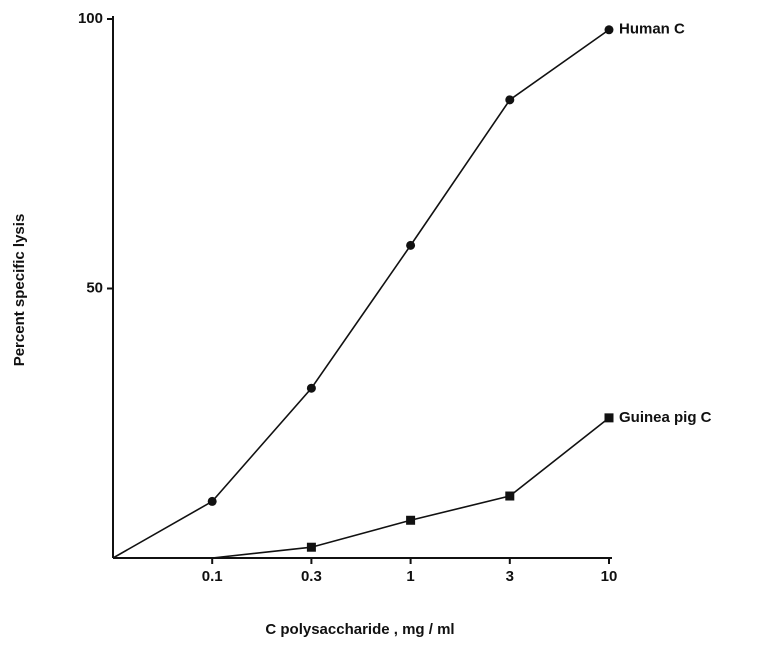 The width and height of the screenshot is (761, 655). What do you see at coordinates (94, 287) in the screenshot?
I see `y-tick-label: 50` at bounding box center [94, 287].